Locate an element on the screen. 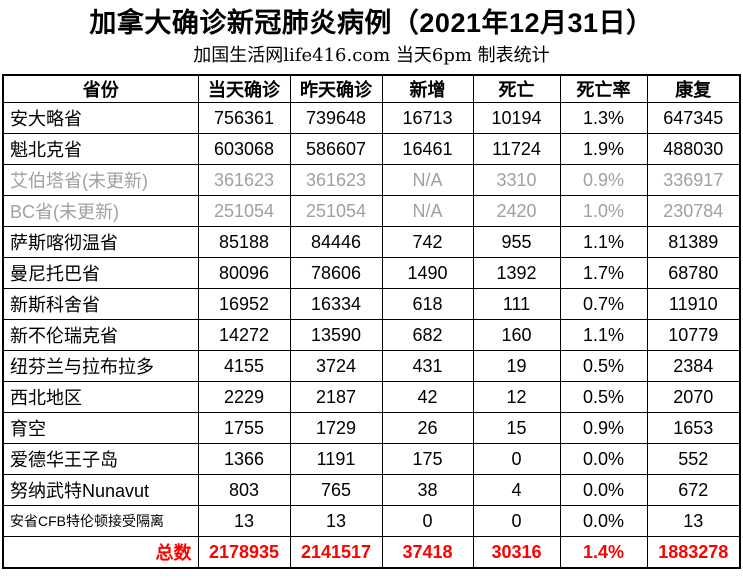 The height and width of the screenshot is (582, 743). table-row: 安大略省 756361 739648 16713 10194 1.3% 647345 is located at coordinates (371, 118).